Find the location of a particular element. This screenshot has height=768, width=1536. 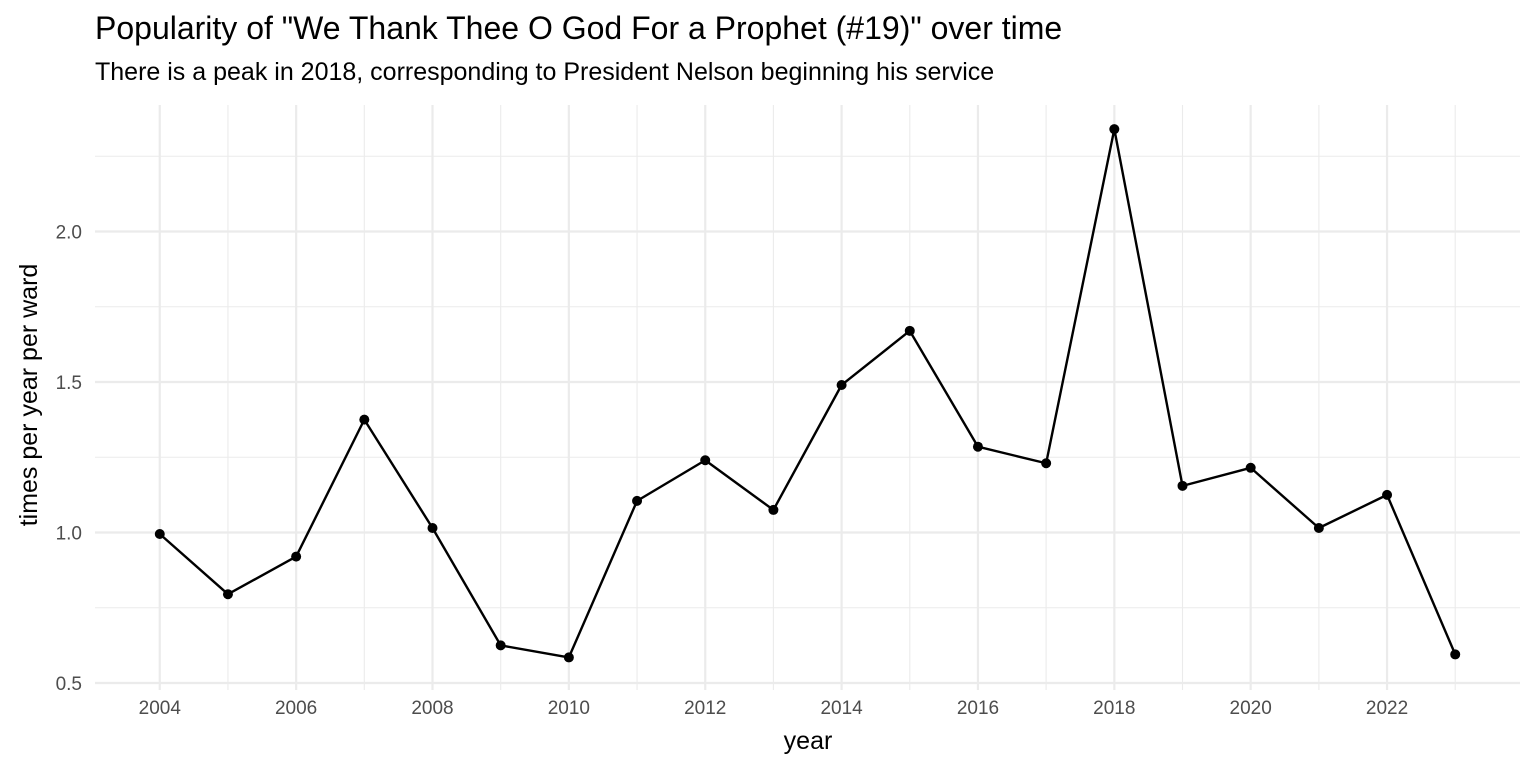

y-tick-label: 0.5 is located at coordinates (69, 684).